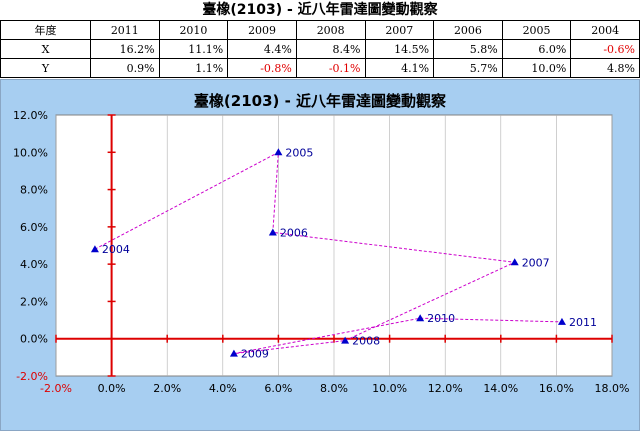 The height and width of the screenshot is (431, 640). I want to click on data-point-label: 2010, so click(441, 318).